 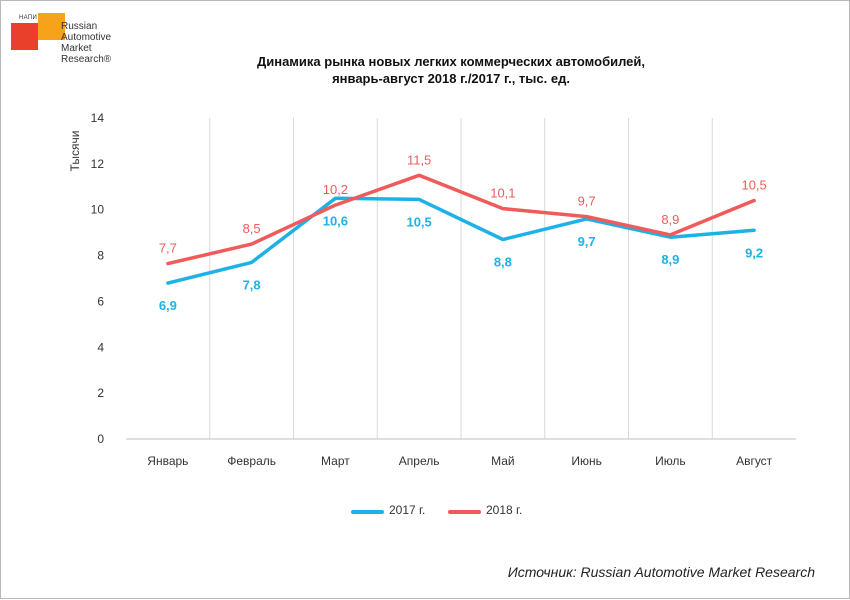 What do you see at coordinates (753, 185) in the screenshot?
I see `data-label-2018: 10,5` at bounding box center [753, 185].